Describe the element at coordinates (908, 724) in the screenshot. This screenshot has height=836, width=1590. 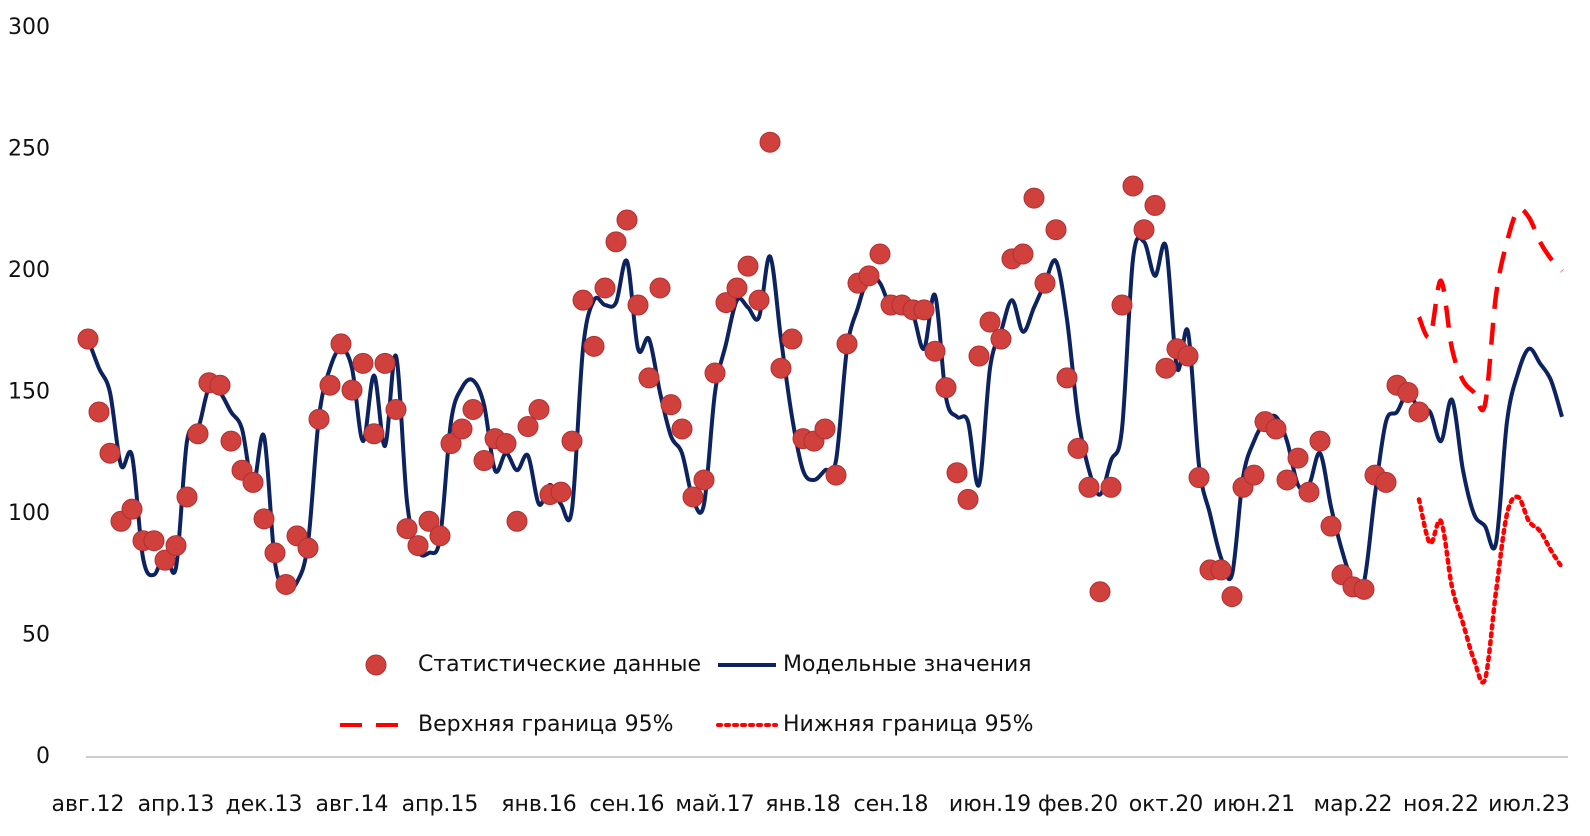
I see `legend-label: Нижняя граница 95%` at that location.